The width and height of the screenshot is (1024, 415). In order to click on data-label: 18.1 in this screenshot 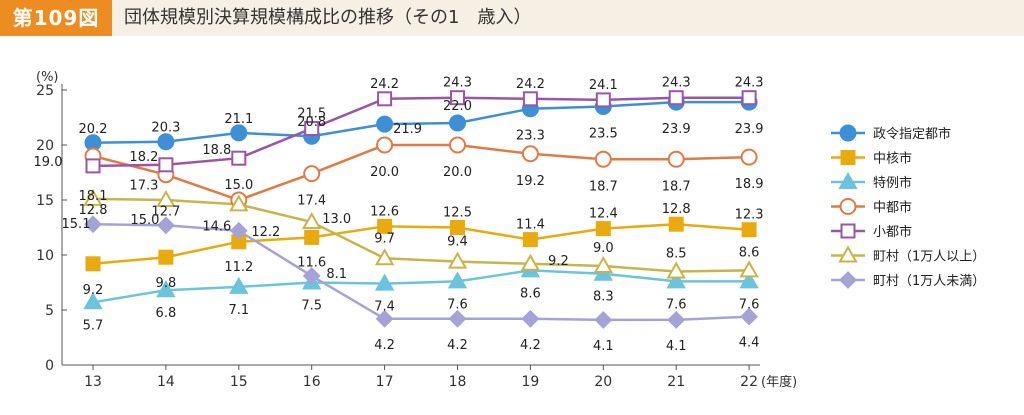, I will do `click(93, 196)`.